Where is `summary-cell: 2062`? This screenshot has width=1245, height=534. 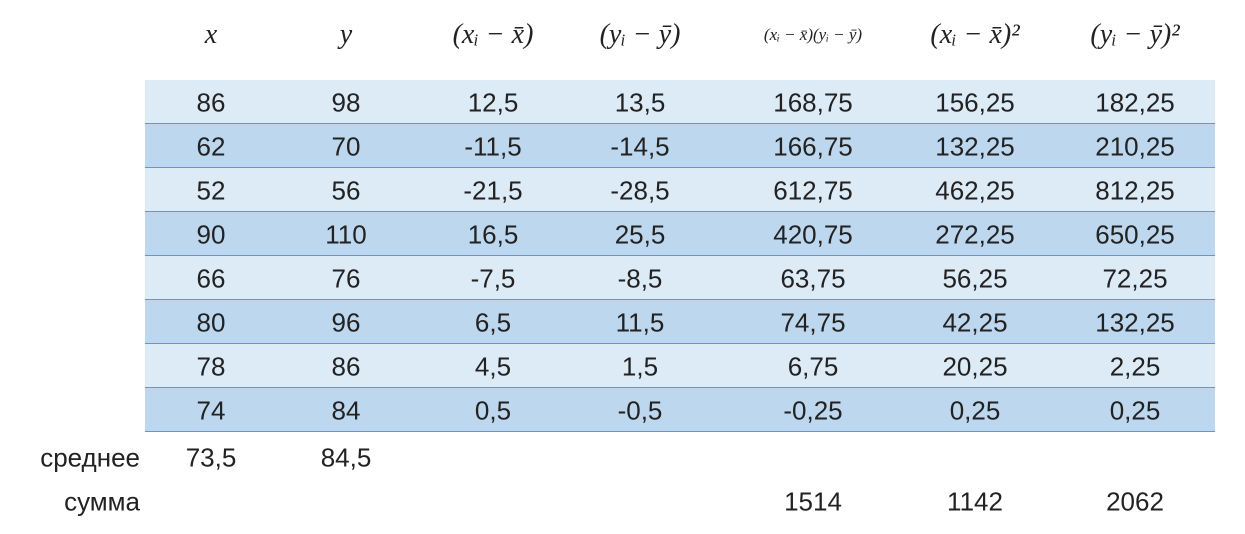
summary-cell: 2062 is located at coordinates (1135, 501).